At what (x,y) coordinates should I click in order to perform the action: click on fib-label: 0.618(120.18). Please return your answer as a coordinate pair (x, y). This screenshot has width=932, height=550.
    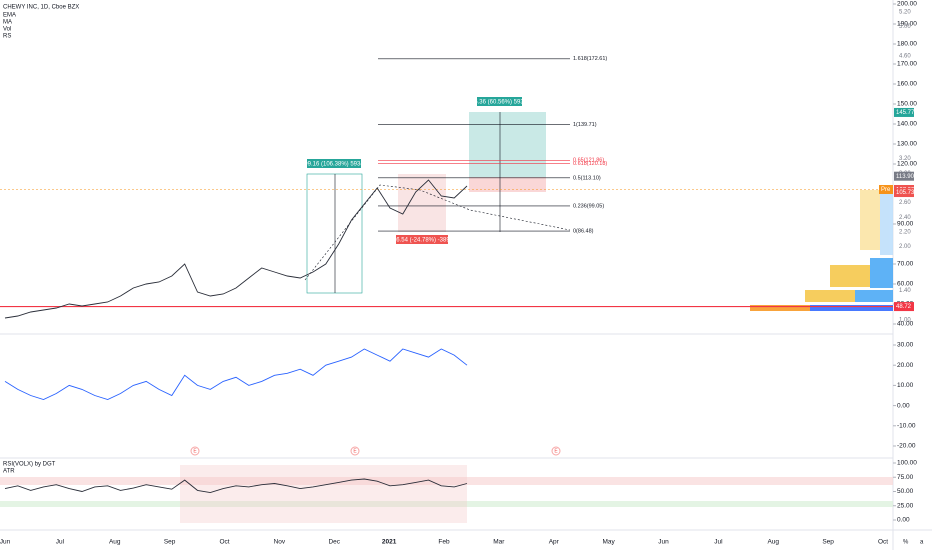
    Looking at the image, I should click on (590, 164).